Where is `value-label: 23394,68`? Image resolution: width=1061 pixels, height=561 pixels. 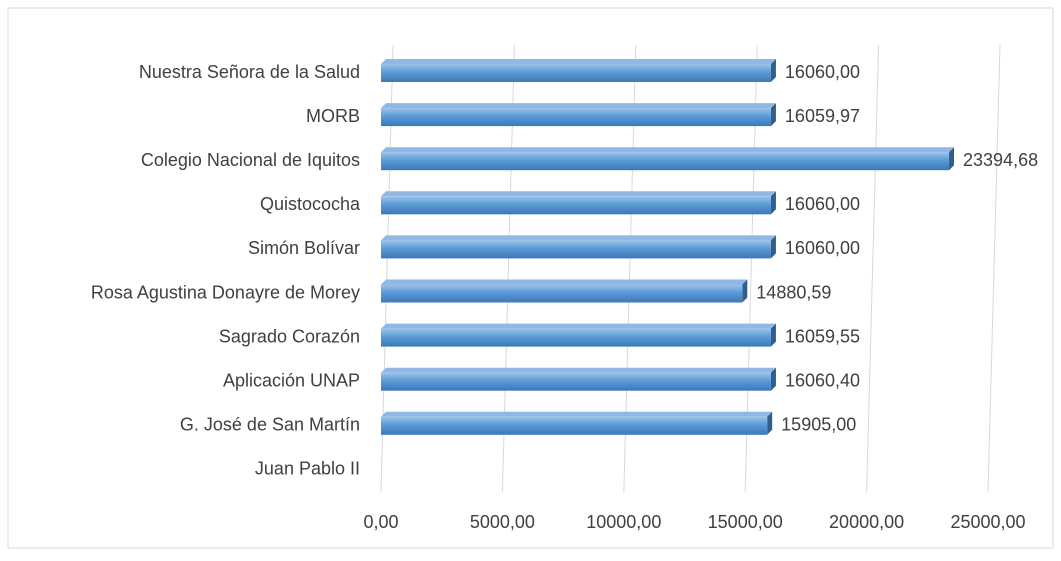
value-label: 23394,68 is located at coordinates (1000, 160).